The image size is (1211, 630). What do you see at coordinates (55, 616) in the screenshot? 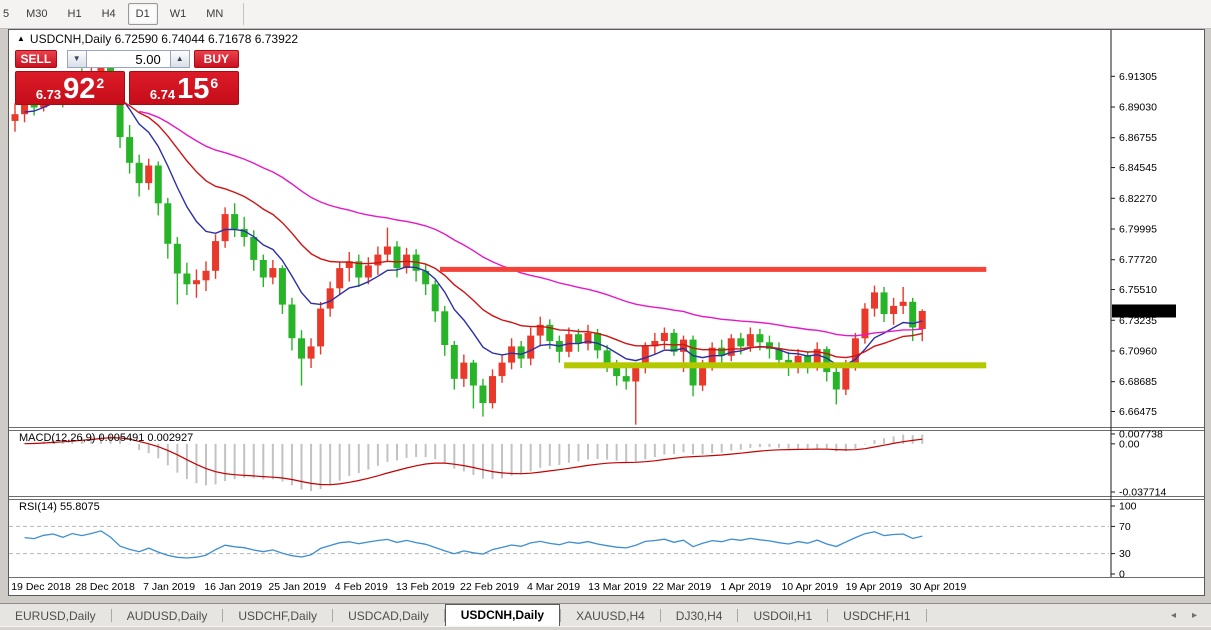
I see `symbol-tab-eurusd-daily: EURUSD,Daily` at bounding box center [55, 616].